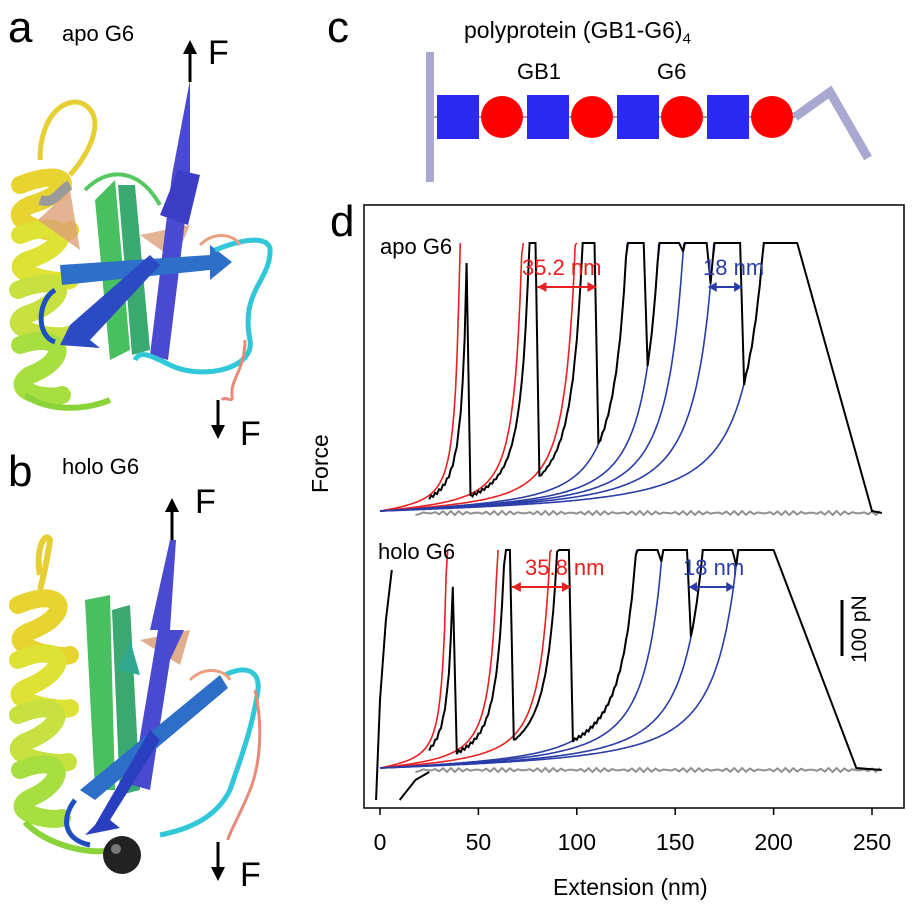 The width and height of the screenshot is (918, 911). I want to click on x-tick-label: 150, so click(675, 842).